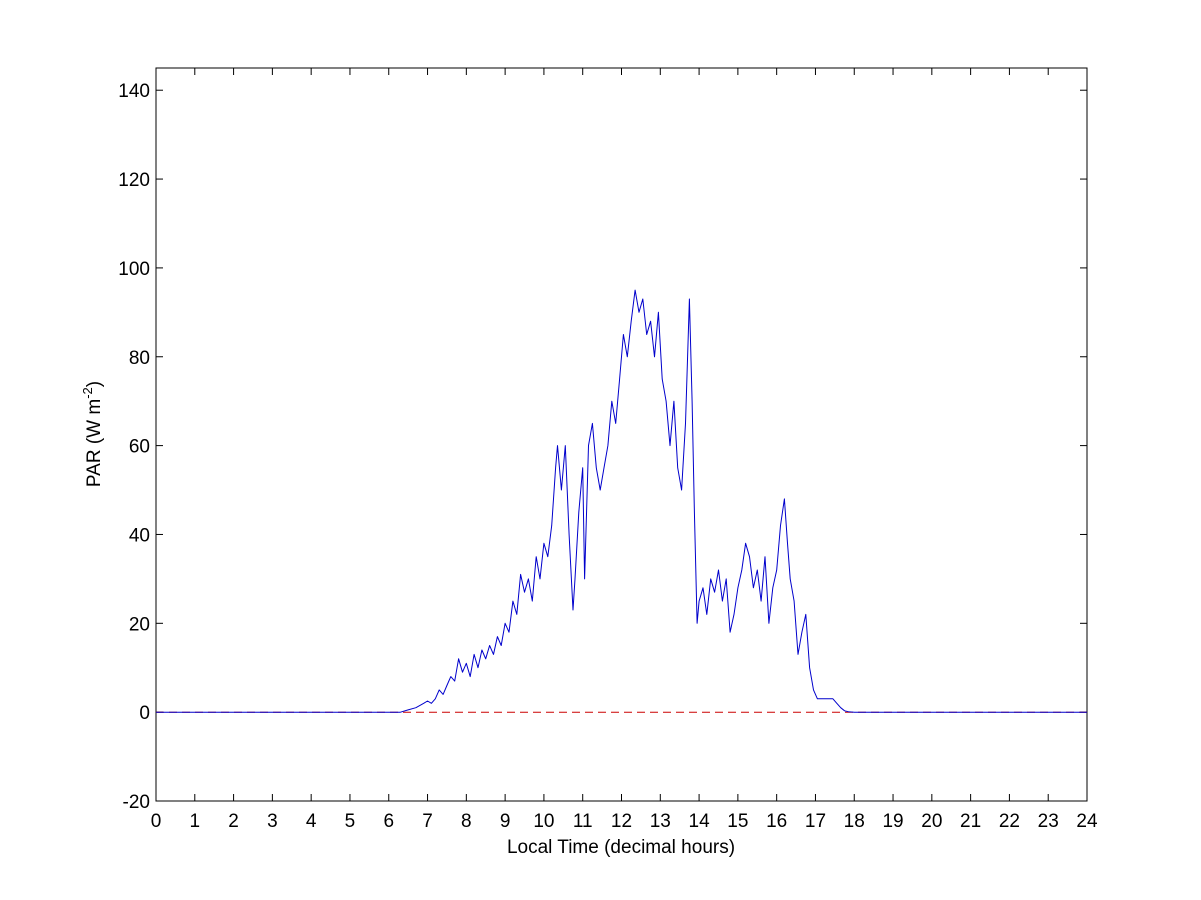  What do you see at coordinates (87, 393) in the screenshot?
I see `y-axis-label-superscript: -2` at bounding box center [87, 393].